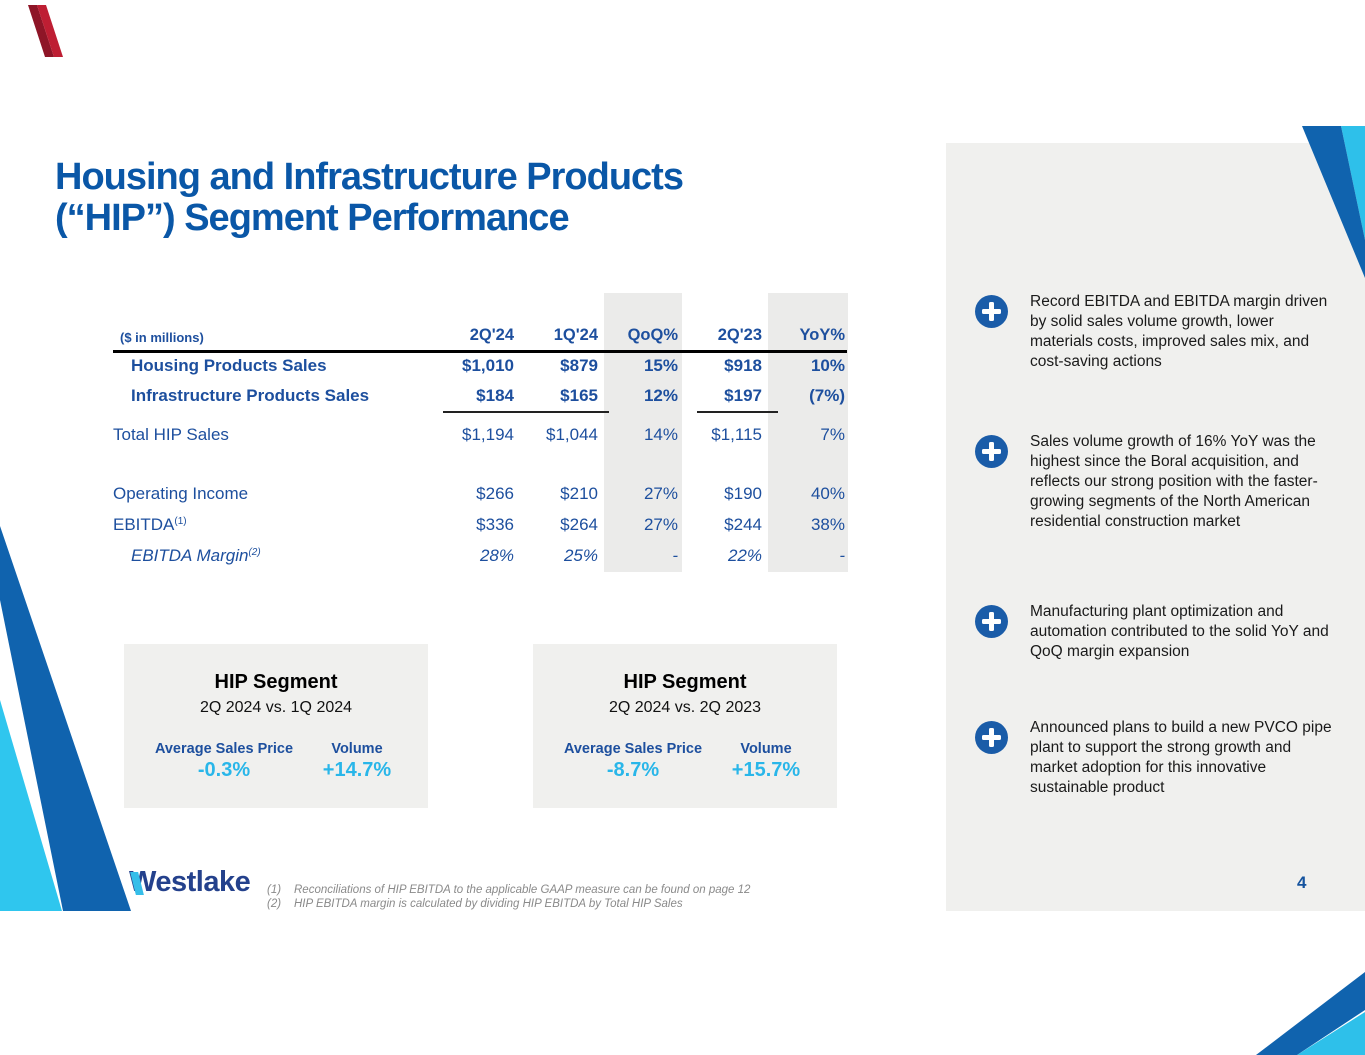  I want to click on cell: $1,010, so click(488, 365).